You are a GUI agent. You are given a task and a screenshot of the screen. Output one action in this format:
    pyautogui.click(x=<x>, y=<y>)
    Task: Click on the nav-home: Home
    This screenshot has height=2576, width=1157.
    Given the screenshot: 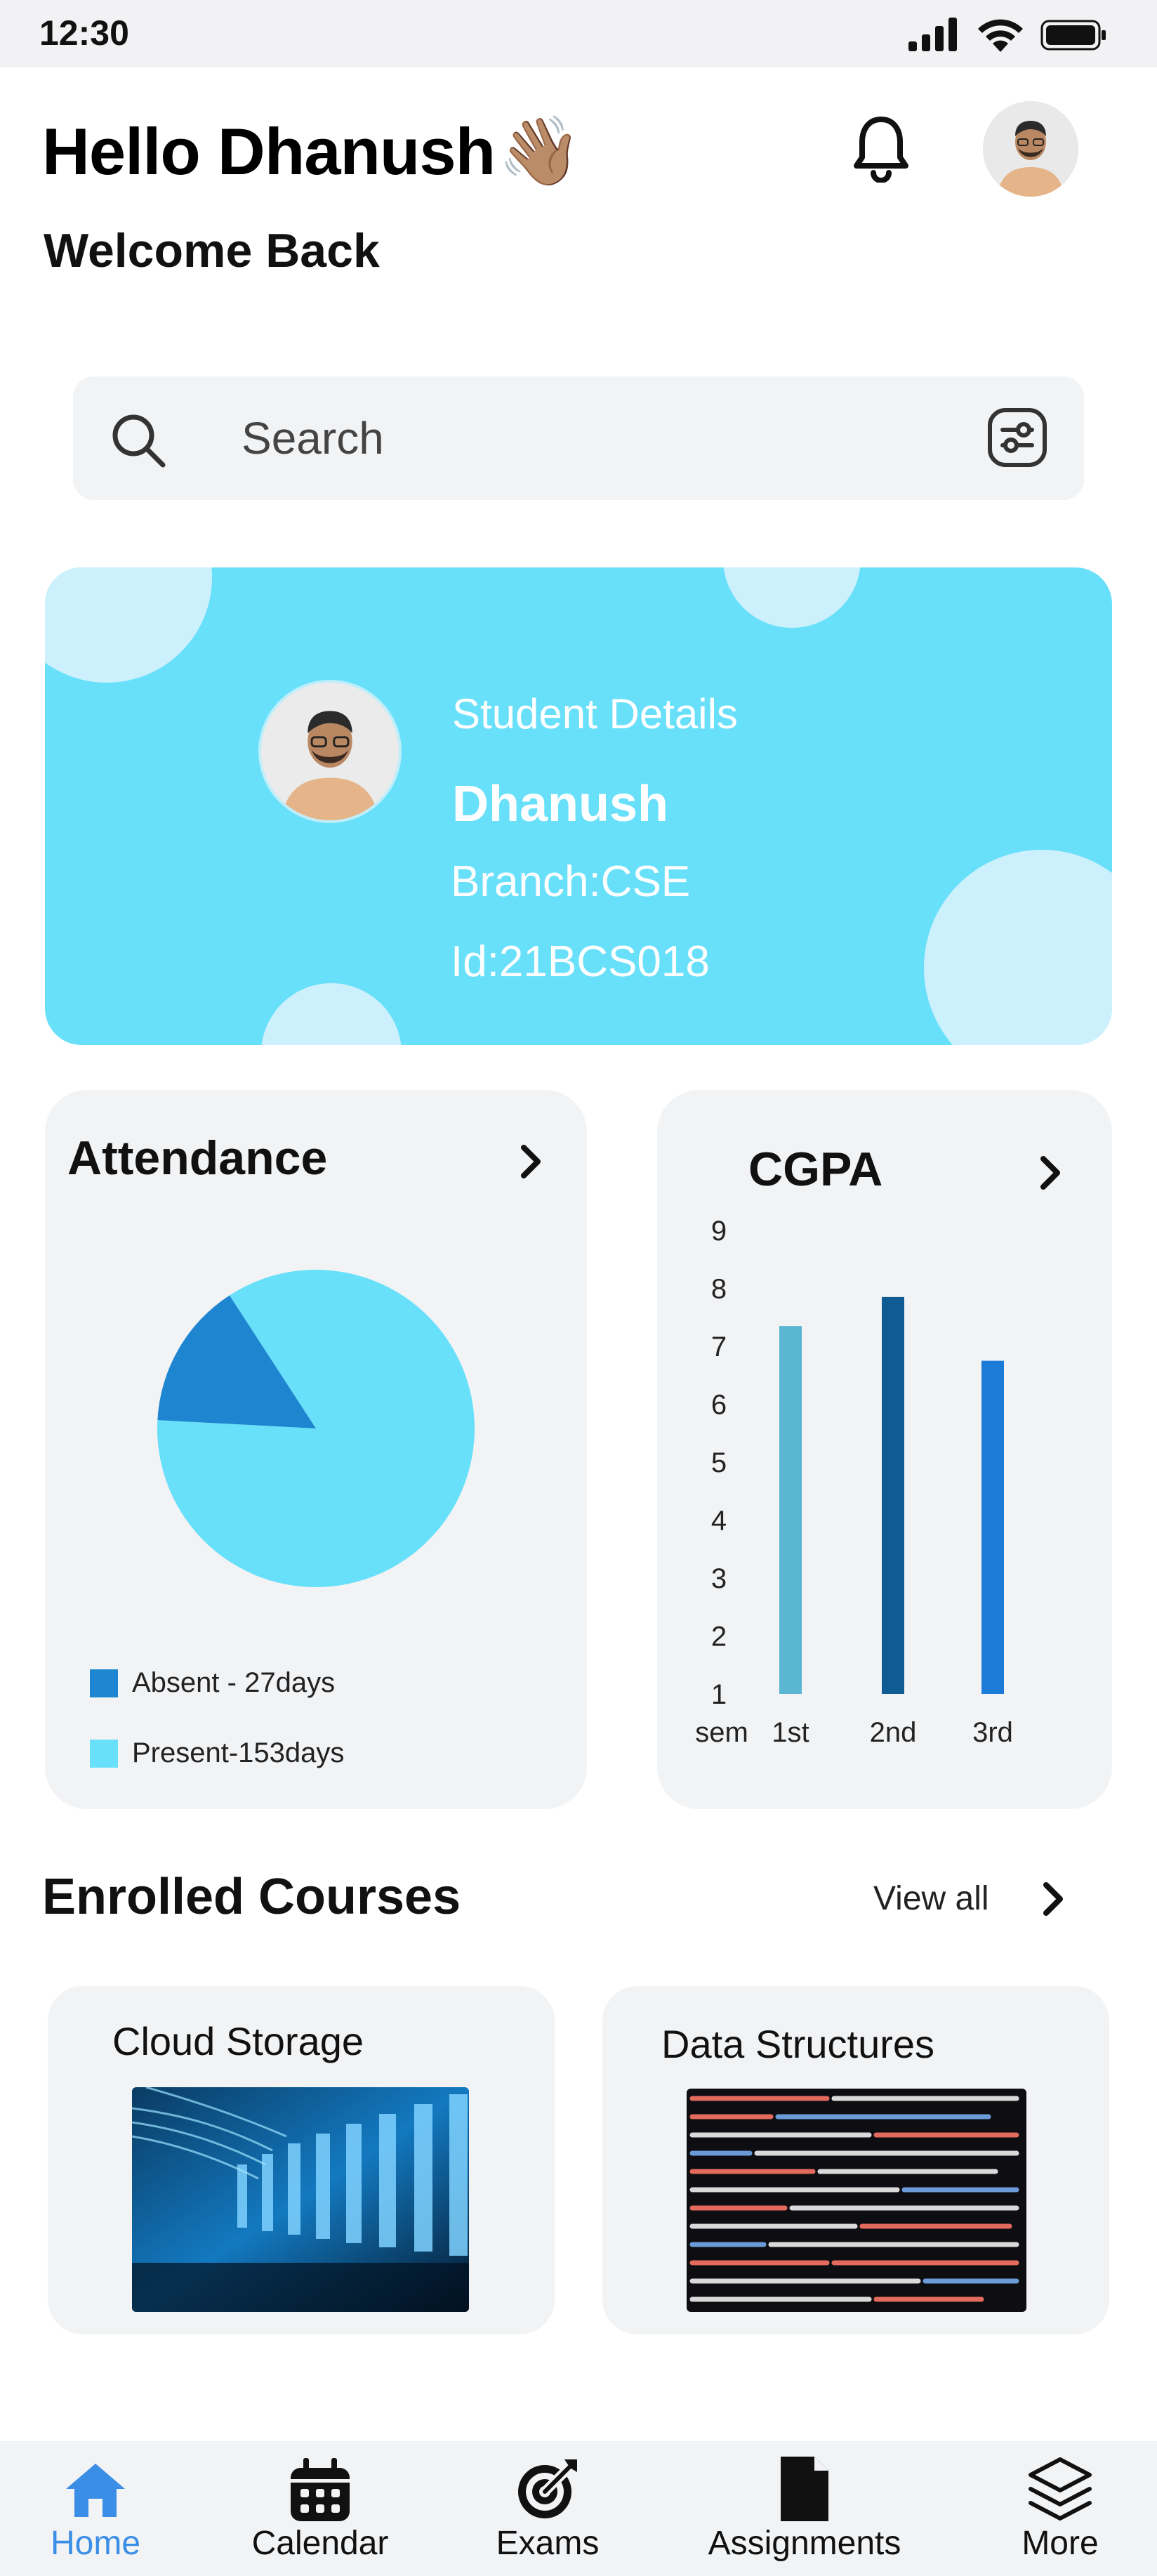 What is the action you would take?
    pyautogui.click(x=100, y=2508)
    